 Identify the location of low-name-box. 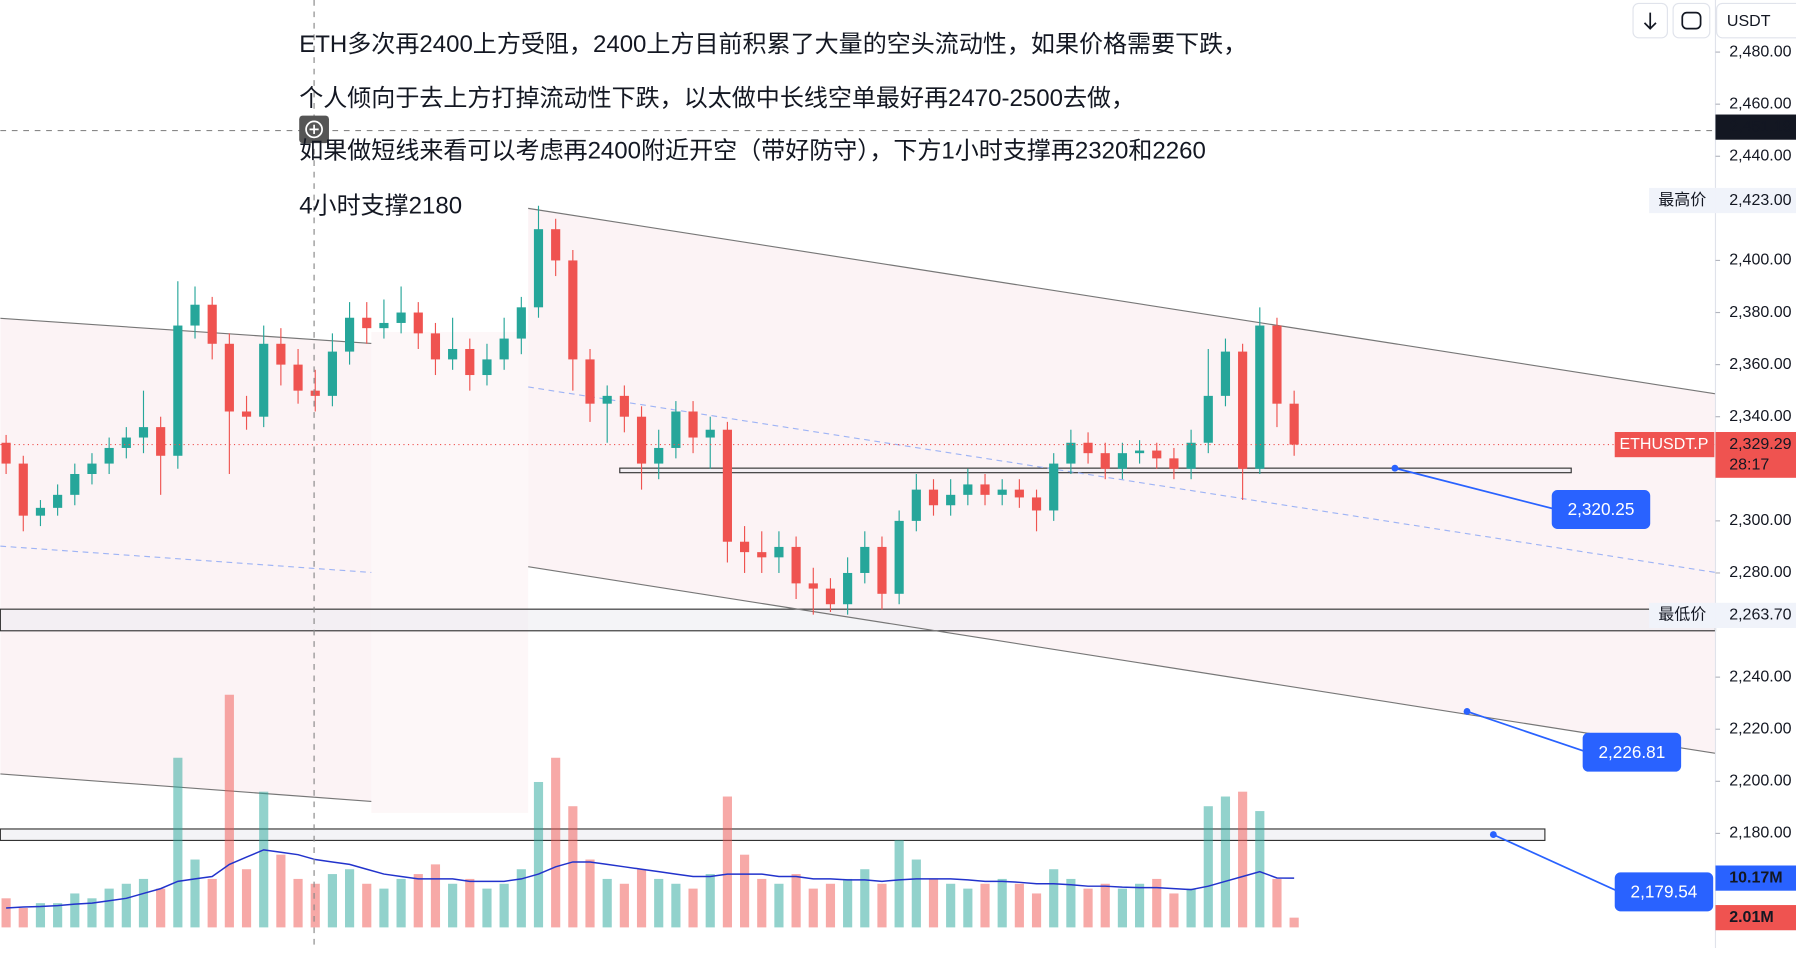
(1682, 615).